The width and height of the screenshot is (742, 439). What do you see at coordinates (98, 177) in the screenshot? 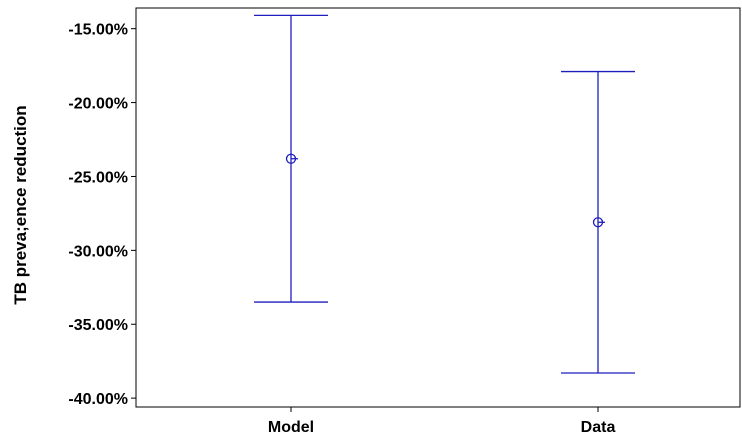
I see `y-tick-label: -25.00%` at bounding box center [98, 177].